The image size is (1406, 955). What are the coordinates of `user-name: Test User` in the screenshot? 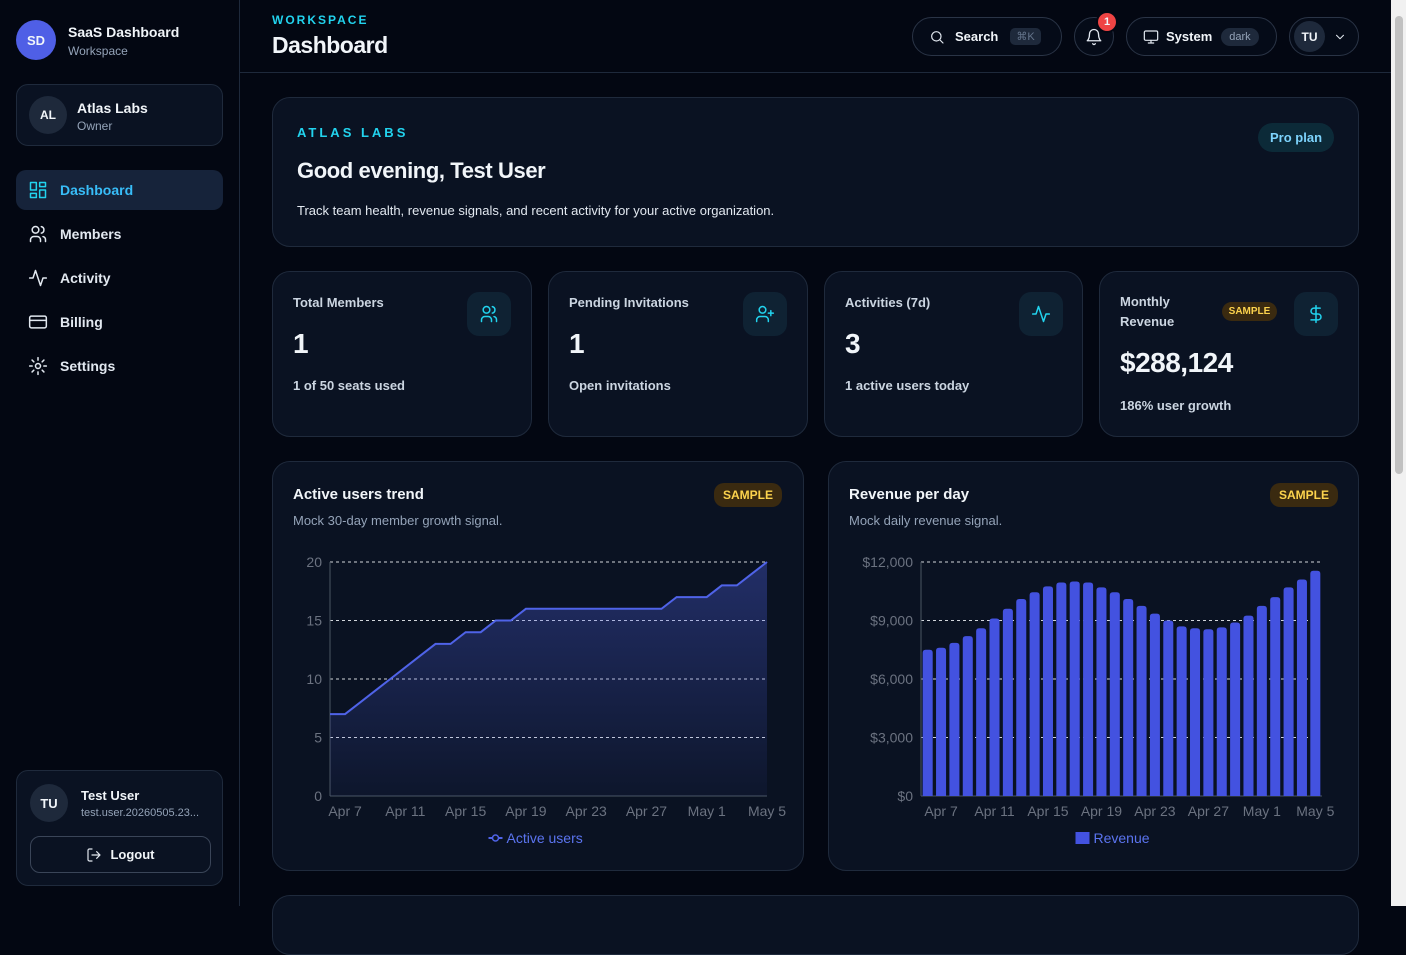 It's located at (110, 795).